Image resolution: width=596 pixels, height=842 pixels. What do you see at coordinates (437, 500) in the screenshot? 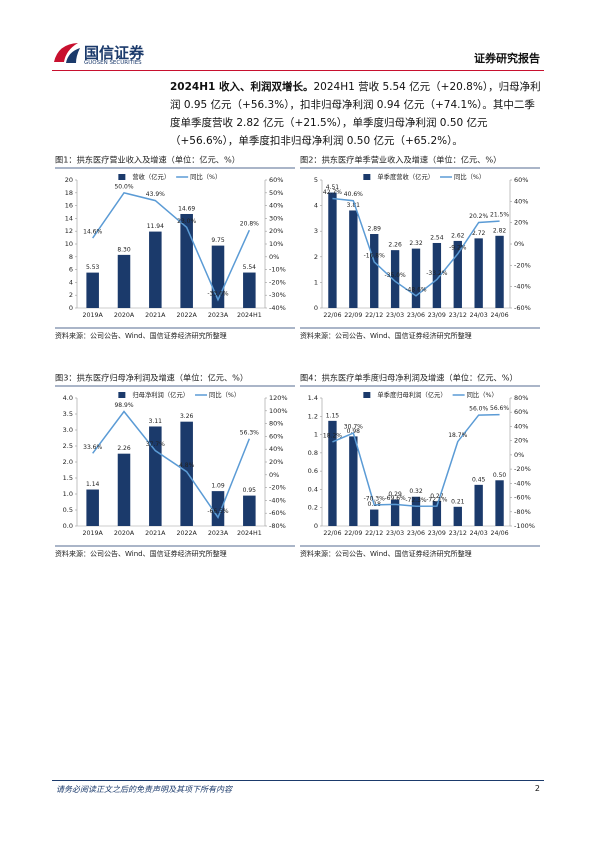
I see `line-label: -72.1%` at bounding box center [437, 500].